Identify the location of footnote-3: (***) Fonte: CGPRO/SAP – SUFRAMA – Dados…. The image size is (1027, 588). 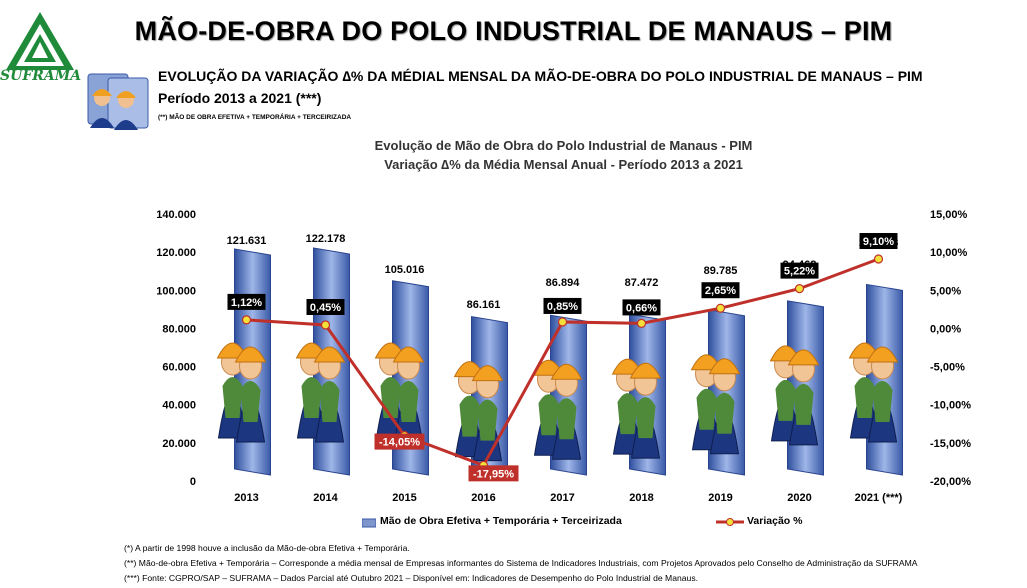
(411, 578).